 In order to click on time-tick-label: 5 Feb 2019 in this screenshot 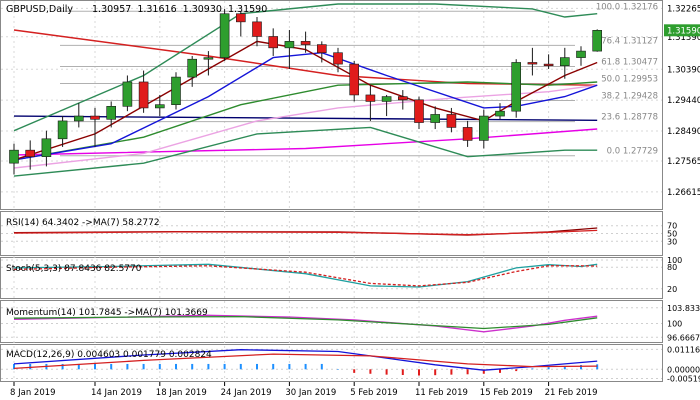, I will do `click(374, 393)`.